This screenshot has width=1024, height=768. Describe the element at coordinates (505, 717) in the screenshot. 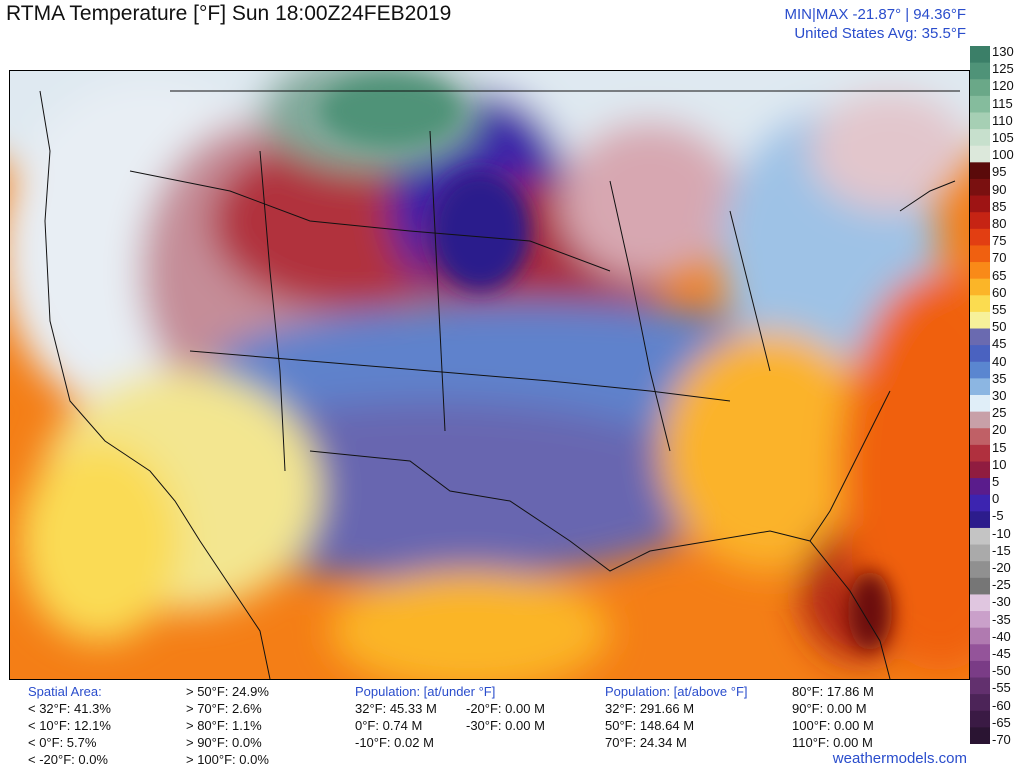

I see `population-under-stats-right: -20°F: 0.00 M -30°F: 0.00 M` at that location.